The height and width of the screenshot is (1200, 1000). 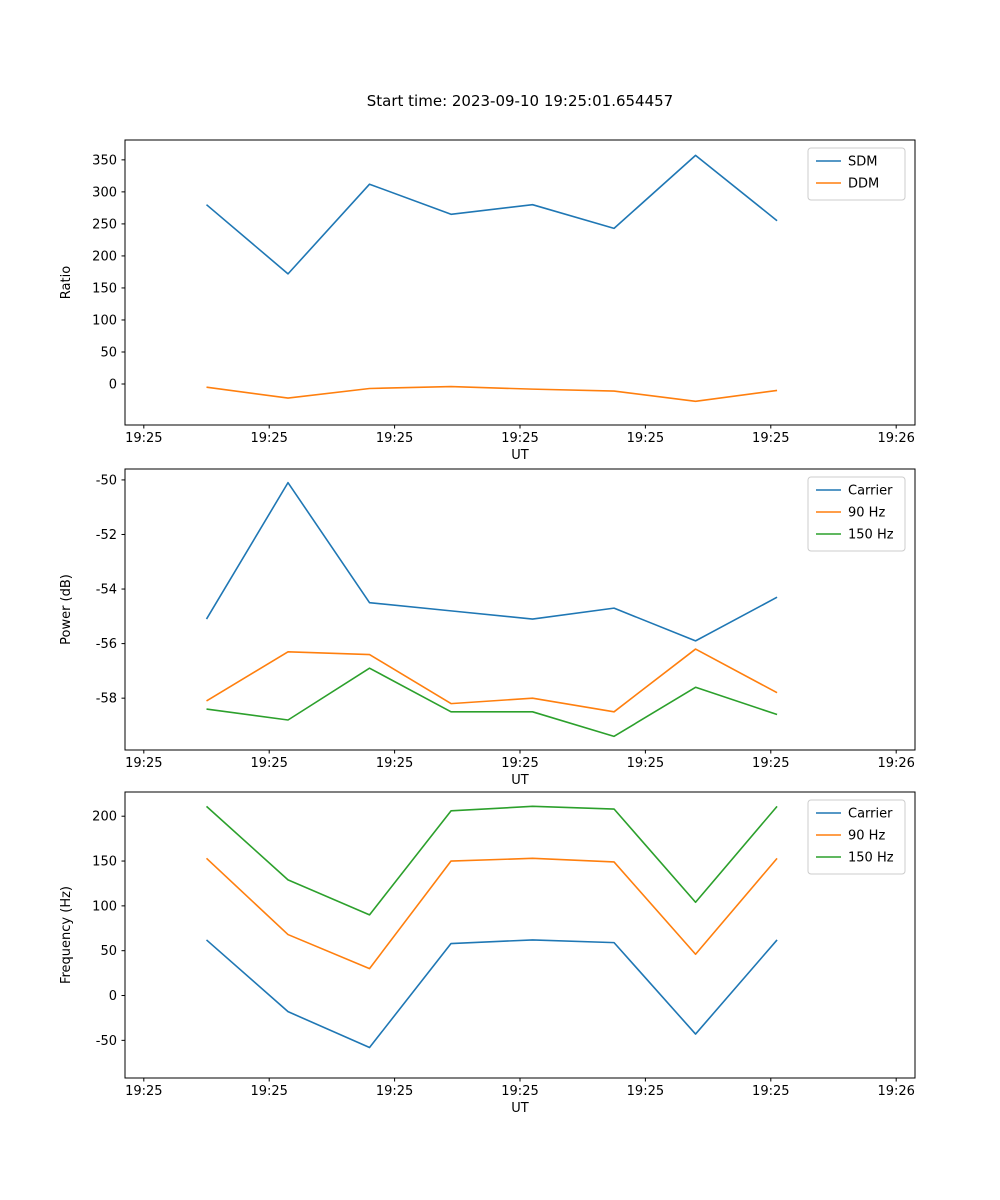 What do you see at coordinates (104, 192) in the screenshot?
I see `y-tick-label: 300` at bounding box center [104, 192].